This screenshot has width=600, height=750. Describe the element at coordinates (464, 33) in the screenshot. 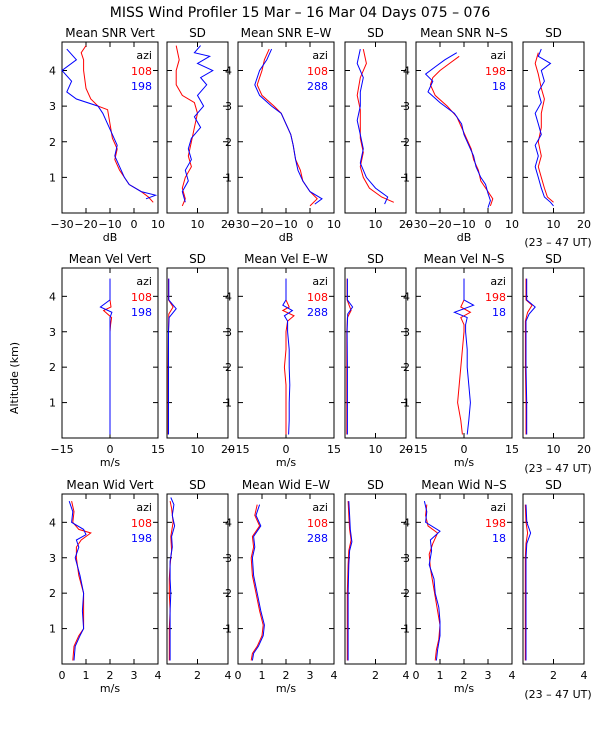

I see `panel-title: Mean SNR N–S` at that location.